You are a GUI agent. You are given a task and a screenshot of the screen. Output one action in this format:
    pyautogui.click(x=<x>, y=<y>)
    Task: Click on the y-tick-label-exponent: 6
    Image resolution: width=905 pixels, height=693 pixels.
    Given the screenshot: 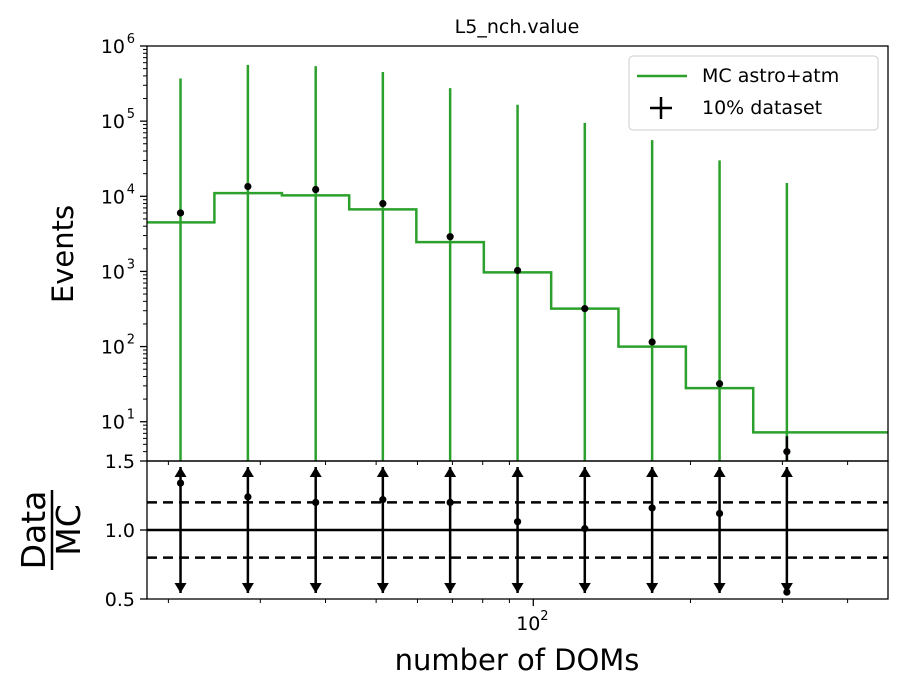 What is the action you would take?
    pyautogui.click(x=131, y=39)
    